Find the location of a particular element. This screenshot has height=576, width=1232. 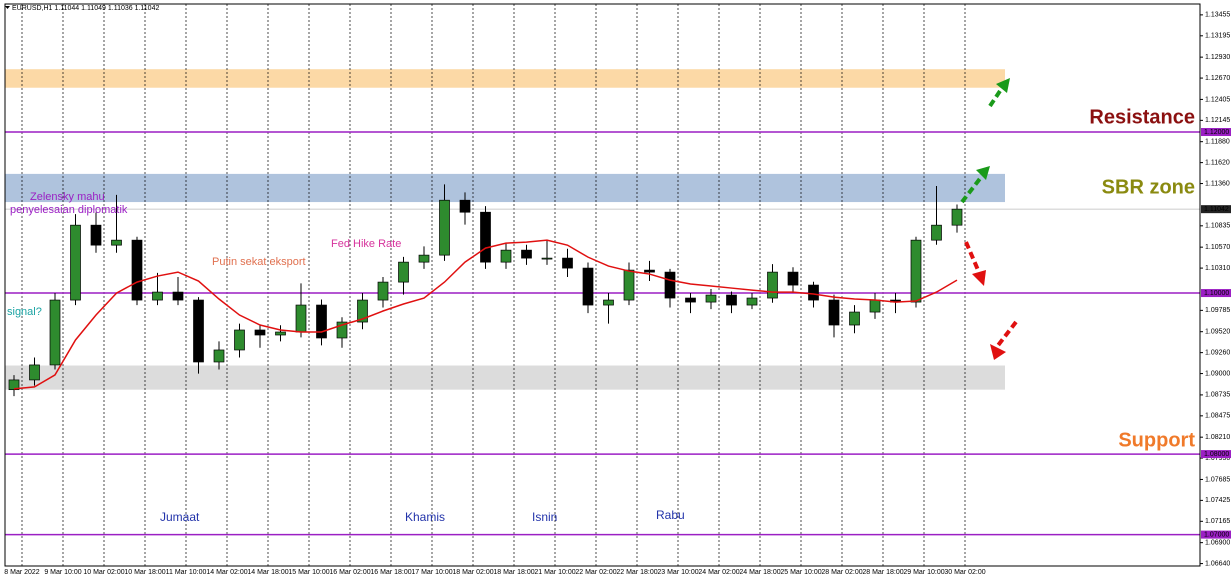

x-tick-label: 30 Mar 02:00 is located at coordinates (964, 572).